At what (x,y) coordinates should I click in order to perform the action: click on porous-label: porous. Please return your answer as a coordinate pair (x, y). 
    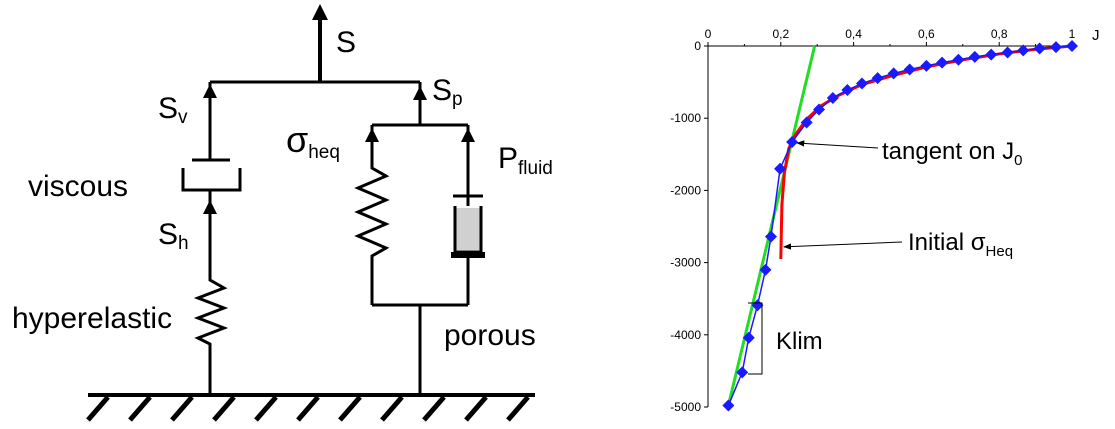
    Looking at the image, I should click on (490, 335).